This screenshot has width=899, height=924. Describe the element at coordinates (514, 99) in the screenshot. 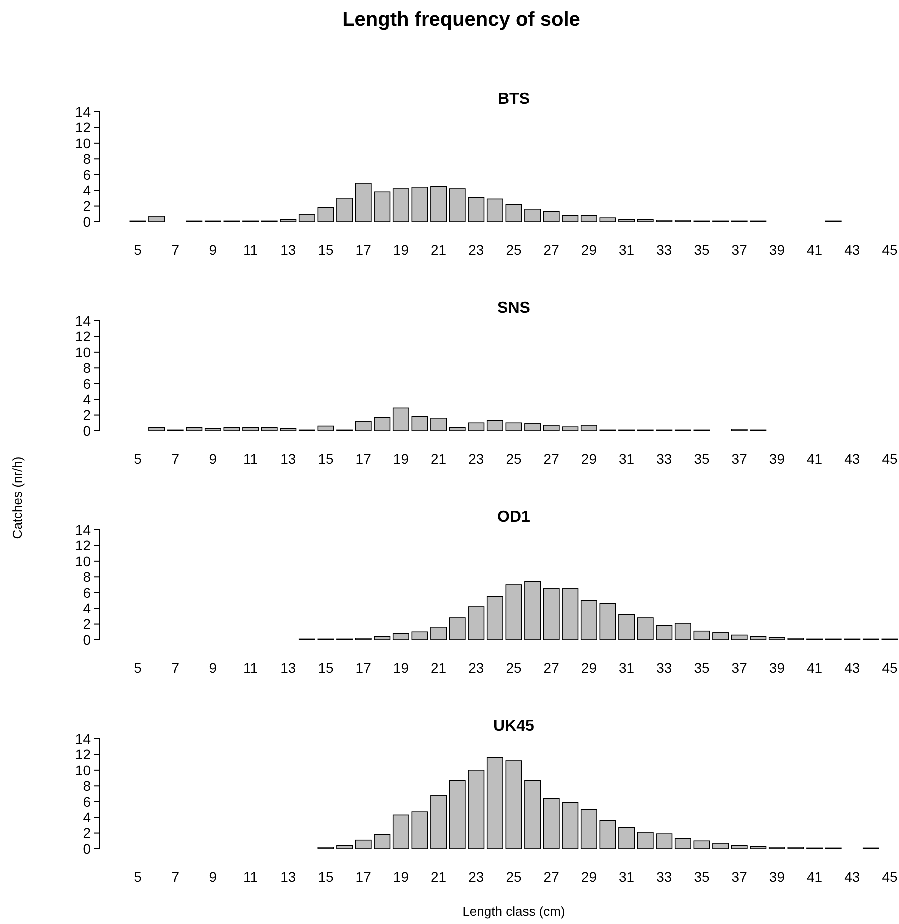

I see `chart-title: BTS` at that location.